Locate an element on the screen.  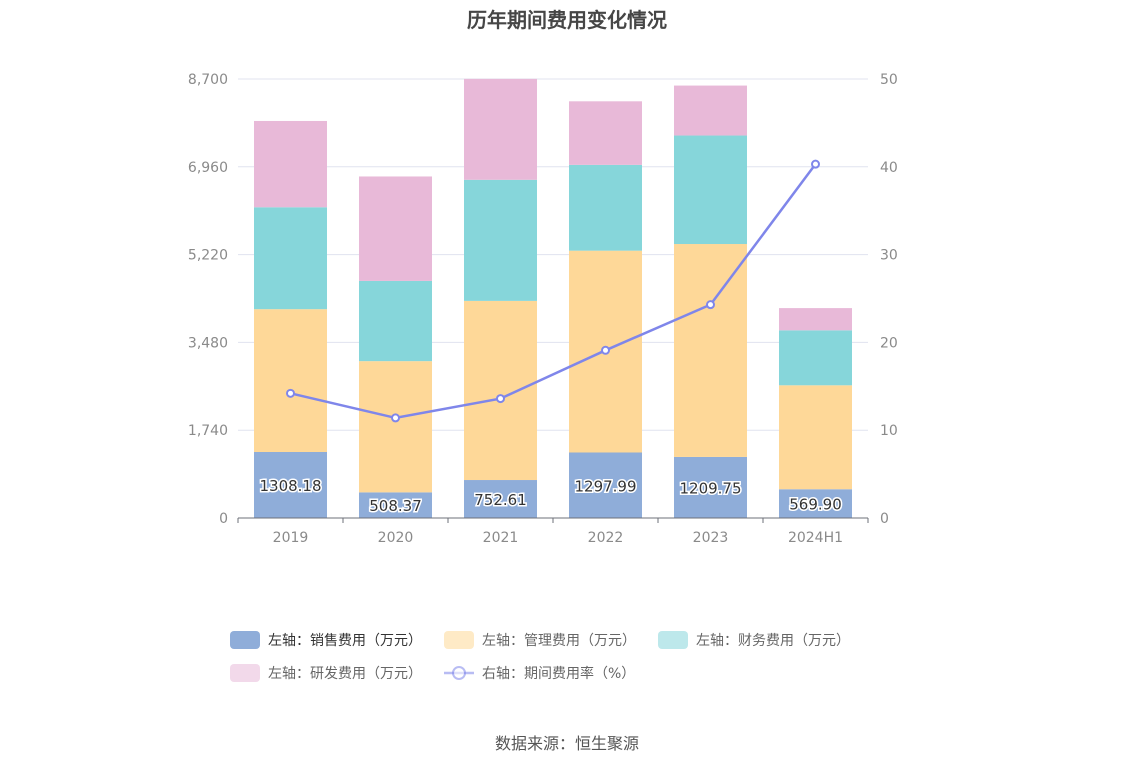
bar-value-label: 569.90 is located at coordinates (815, 505).